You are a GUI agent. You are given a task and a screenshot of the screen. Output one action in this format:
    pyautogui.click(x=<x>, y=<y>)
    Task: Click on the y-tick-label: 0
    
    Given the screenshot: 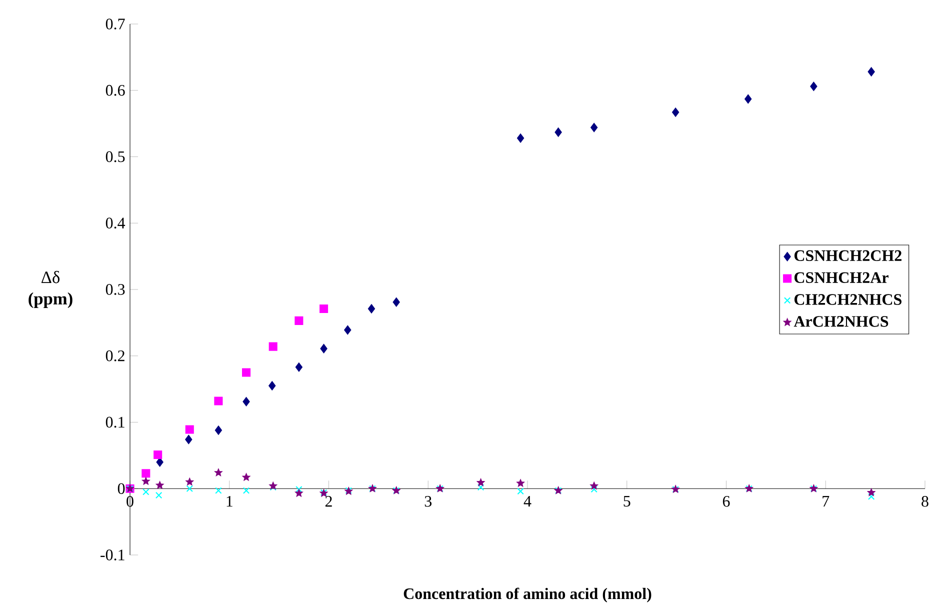 What is the action you would take?
    pyautogui.click(x=121, y=488)
    